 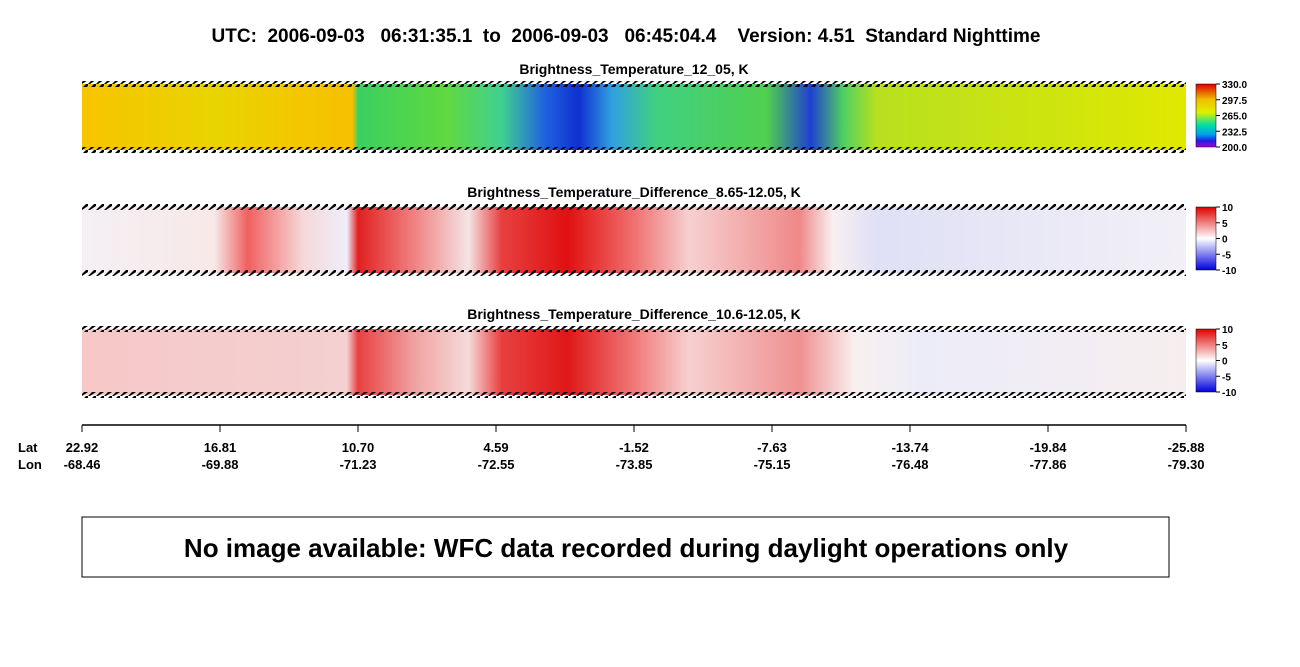 What do you see at coordinates (220, 447) in the screenshot?
I see `lat-label: 16.81` at bounding box center [220, 447].